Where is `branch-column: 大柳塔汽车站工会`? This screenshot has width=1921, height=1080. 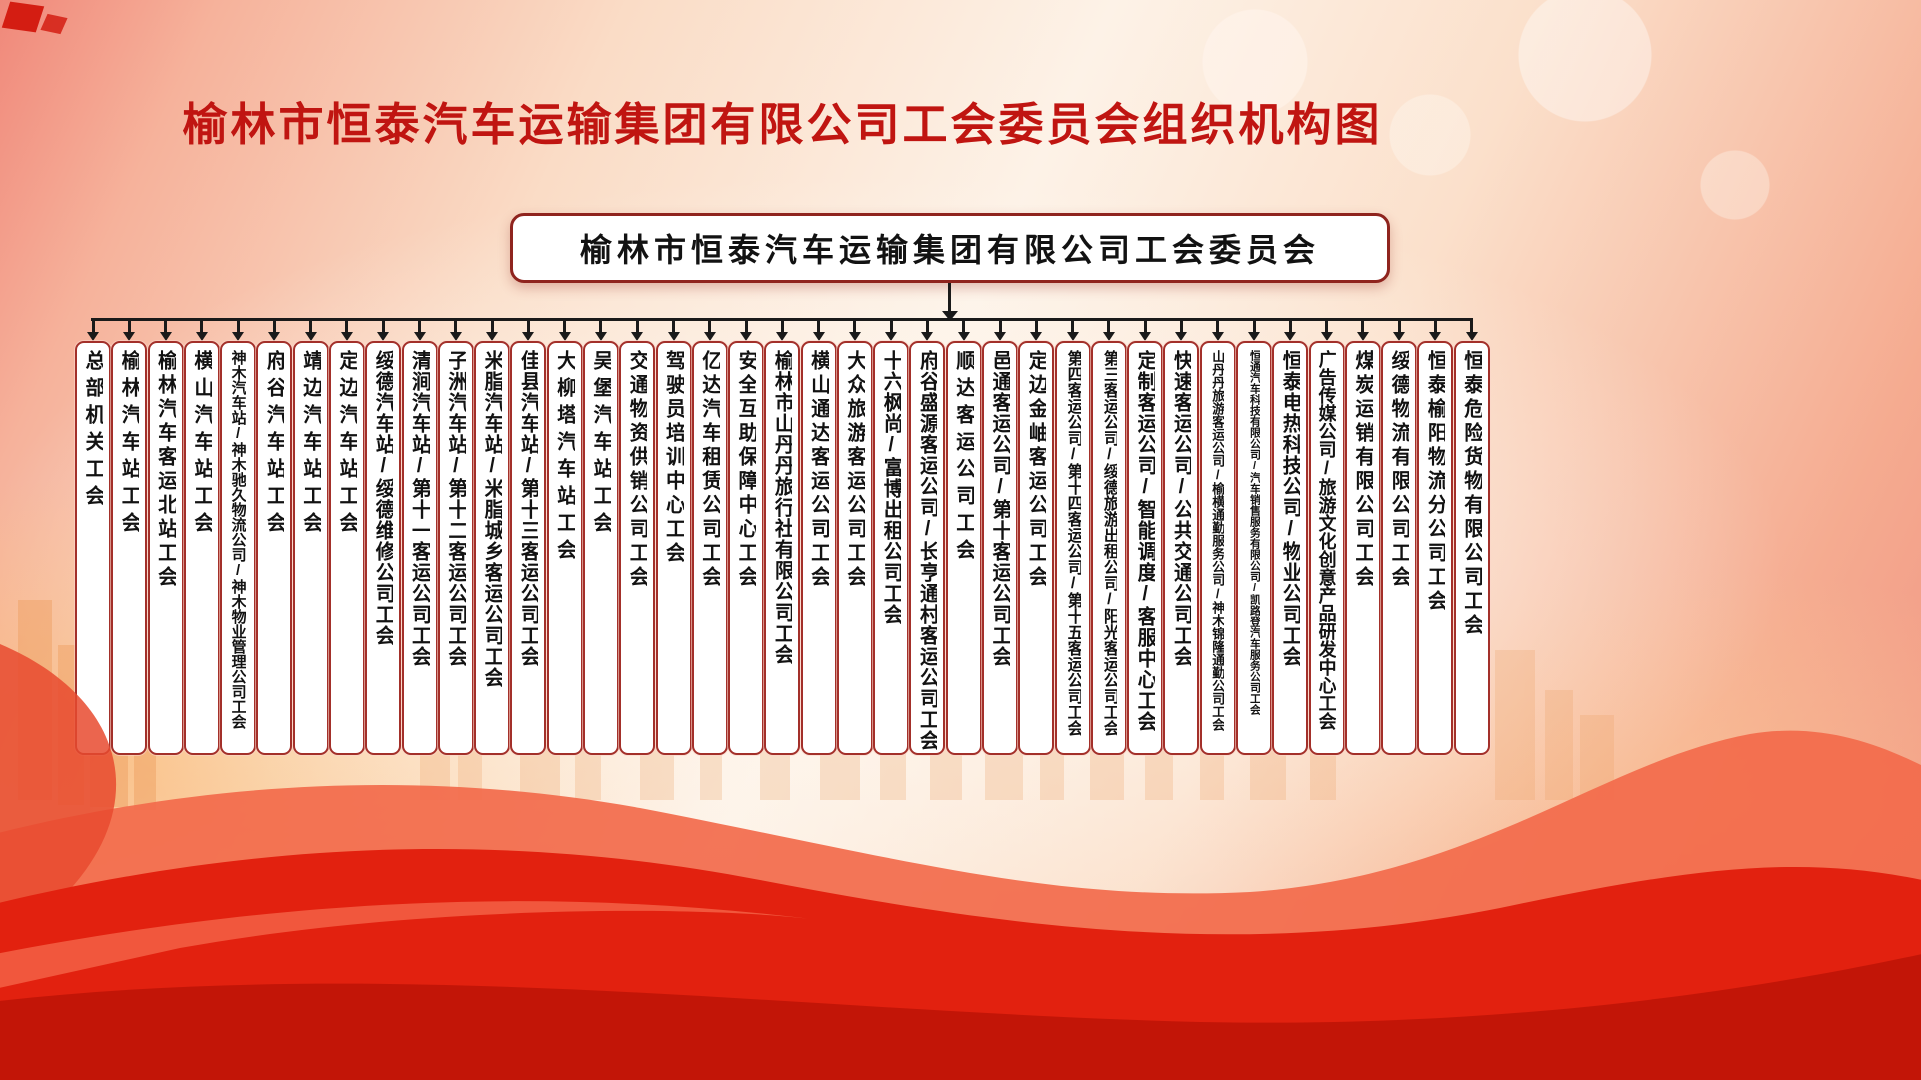 branch-column: 大柳塔汽车站工会 is located at coordinates (564, 538).